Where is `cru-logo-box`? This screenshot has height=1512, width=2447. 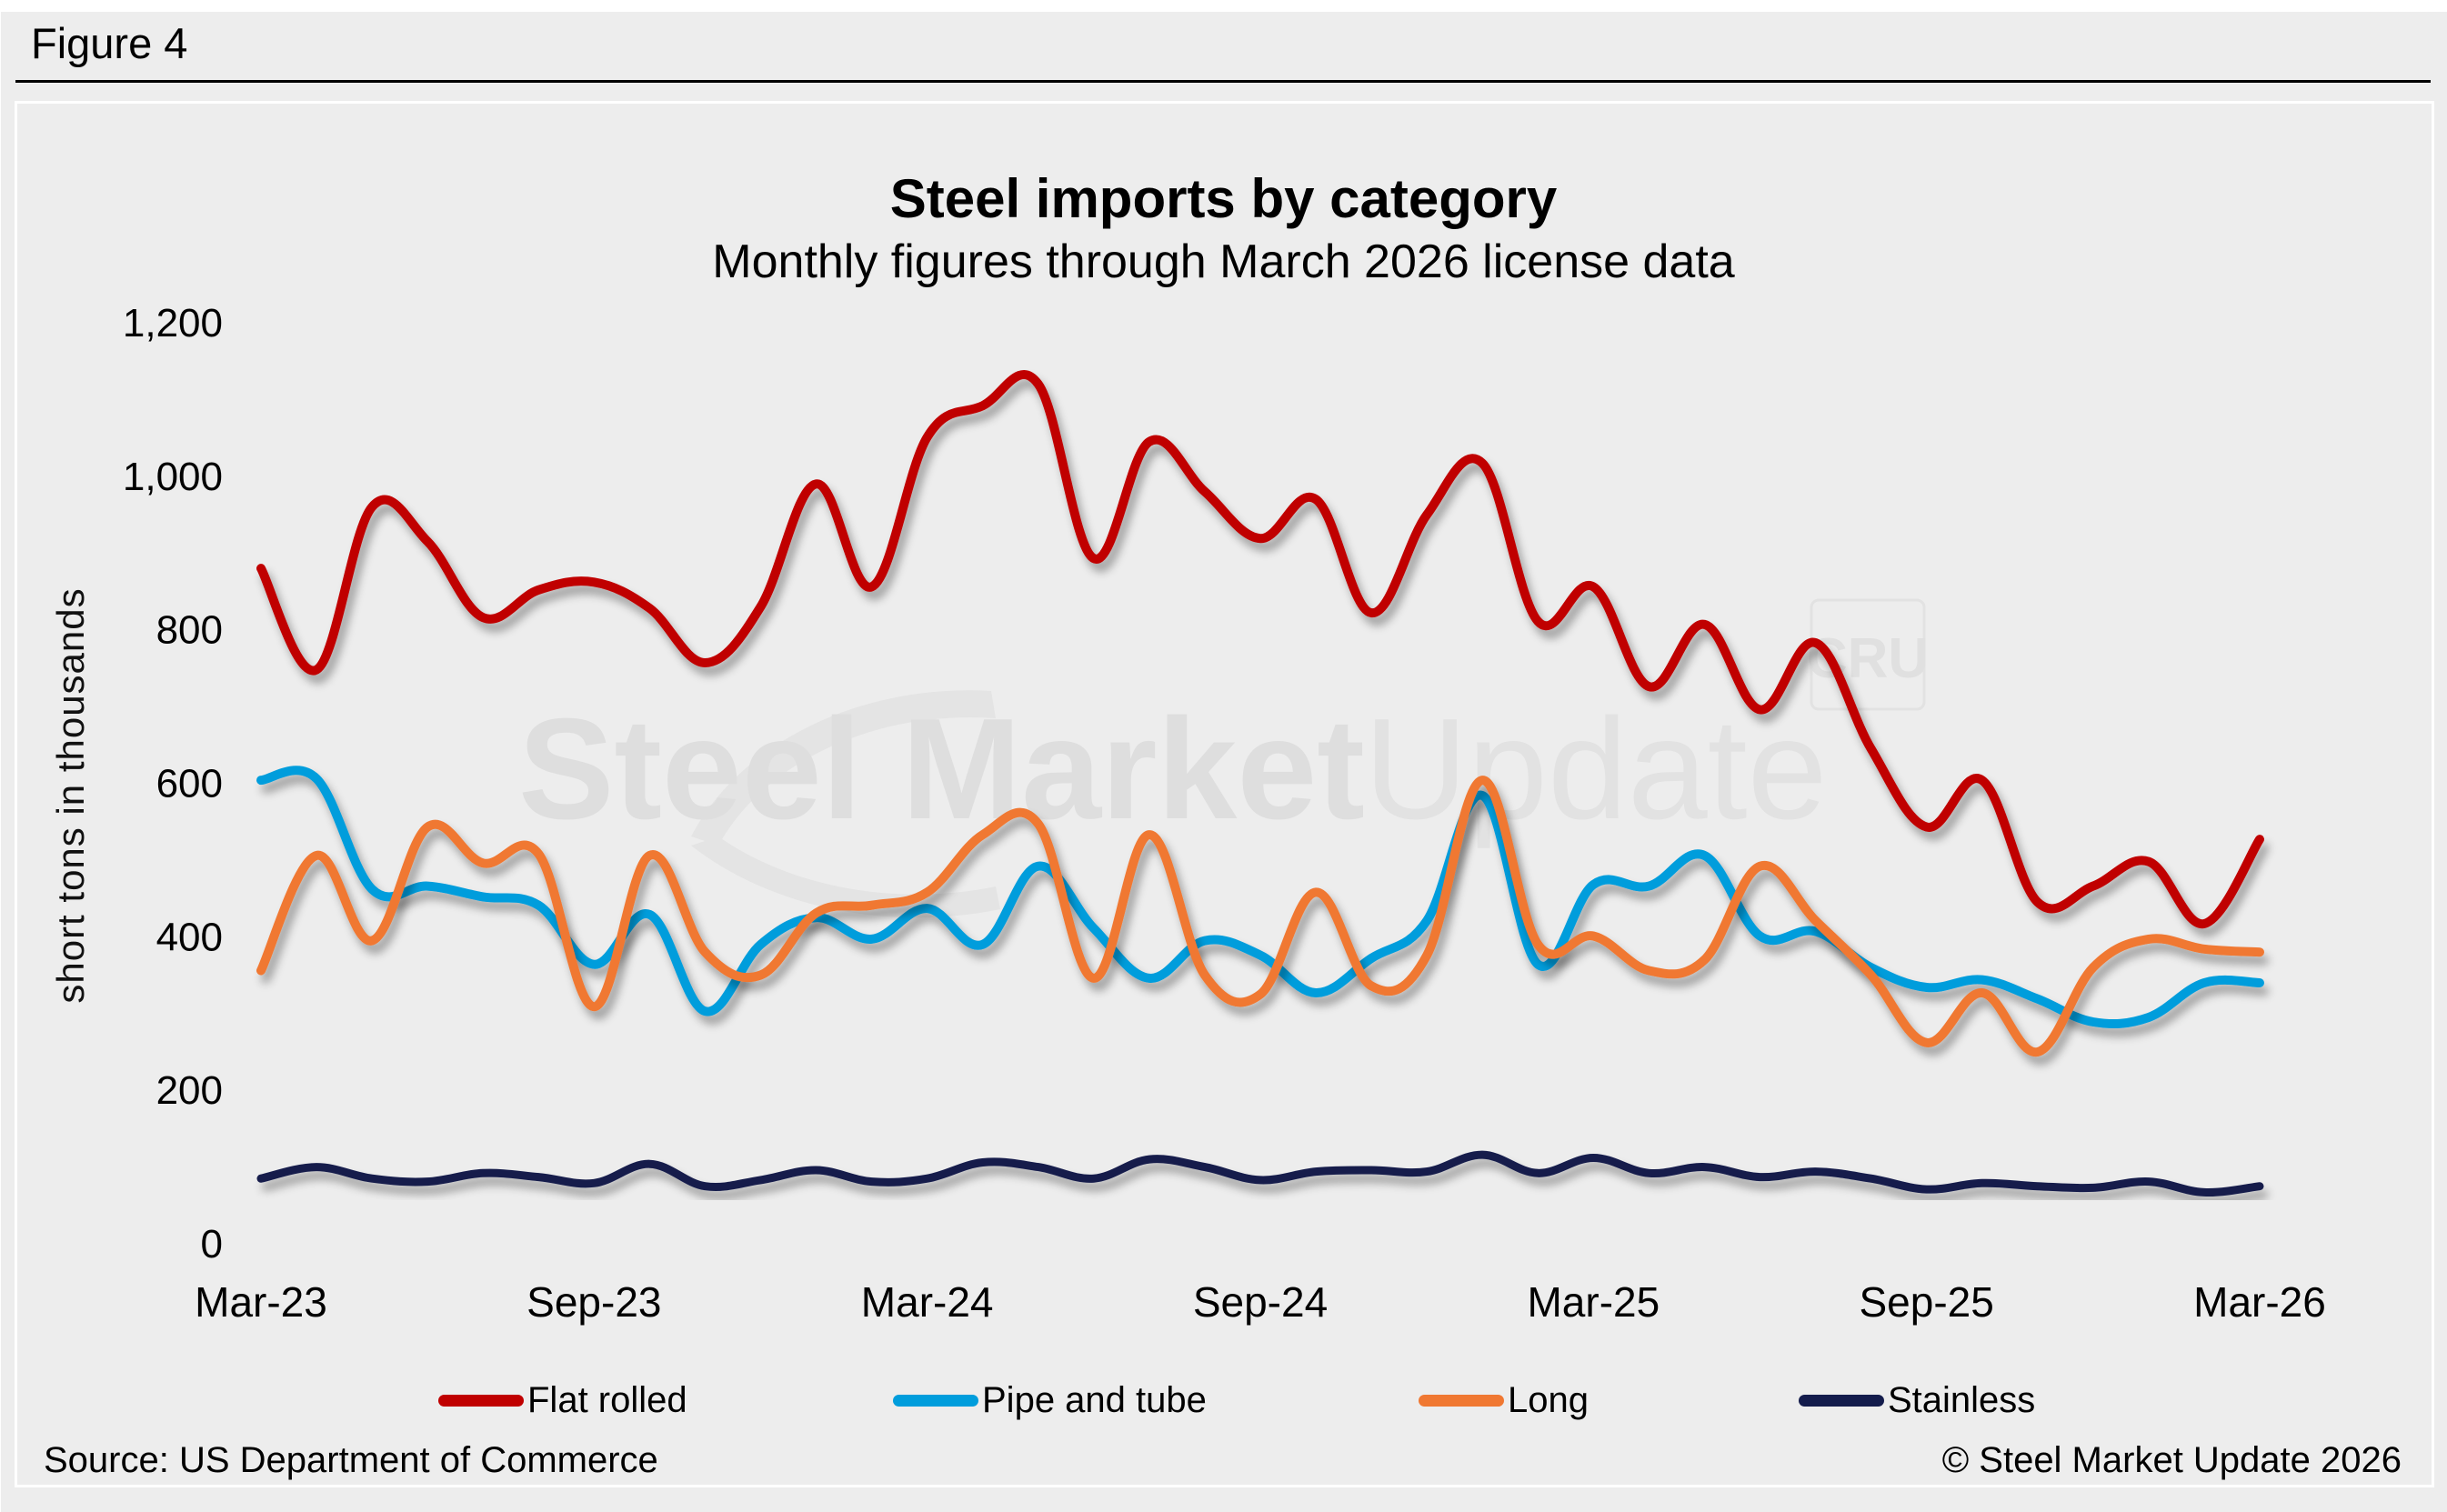
cru-logo-box is located at coordinates (1868, 654).